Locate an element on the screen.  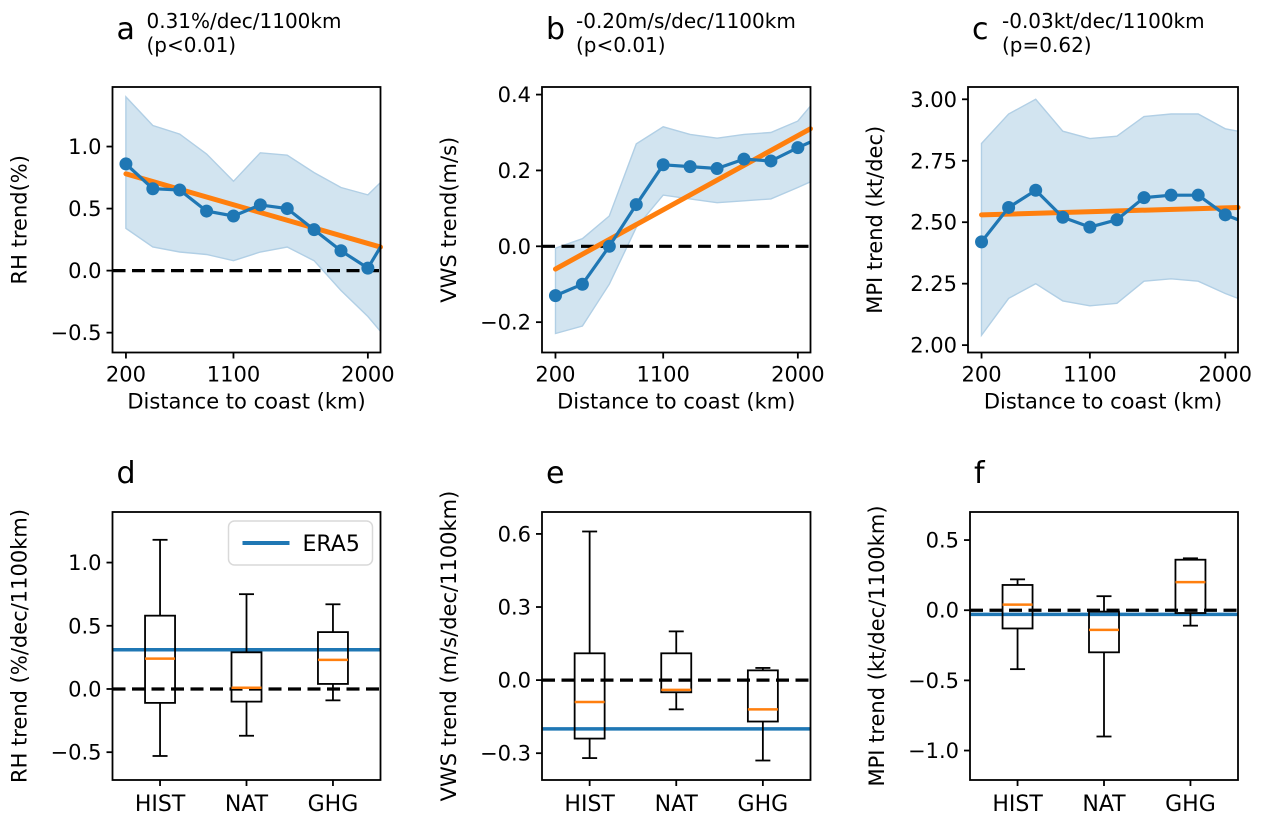
panel-letter: d is located at coordinates (126, 473).